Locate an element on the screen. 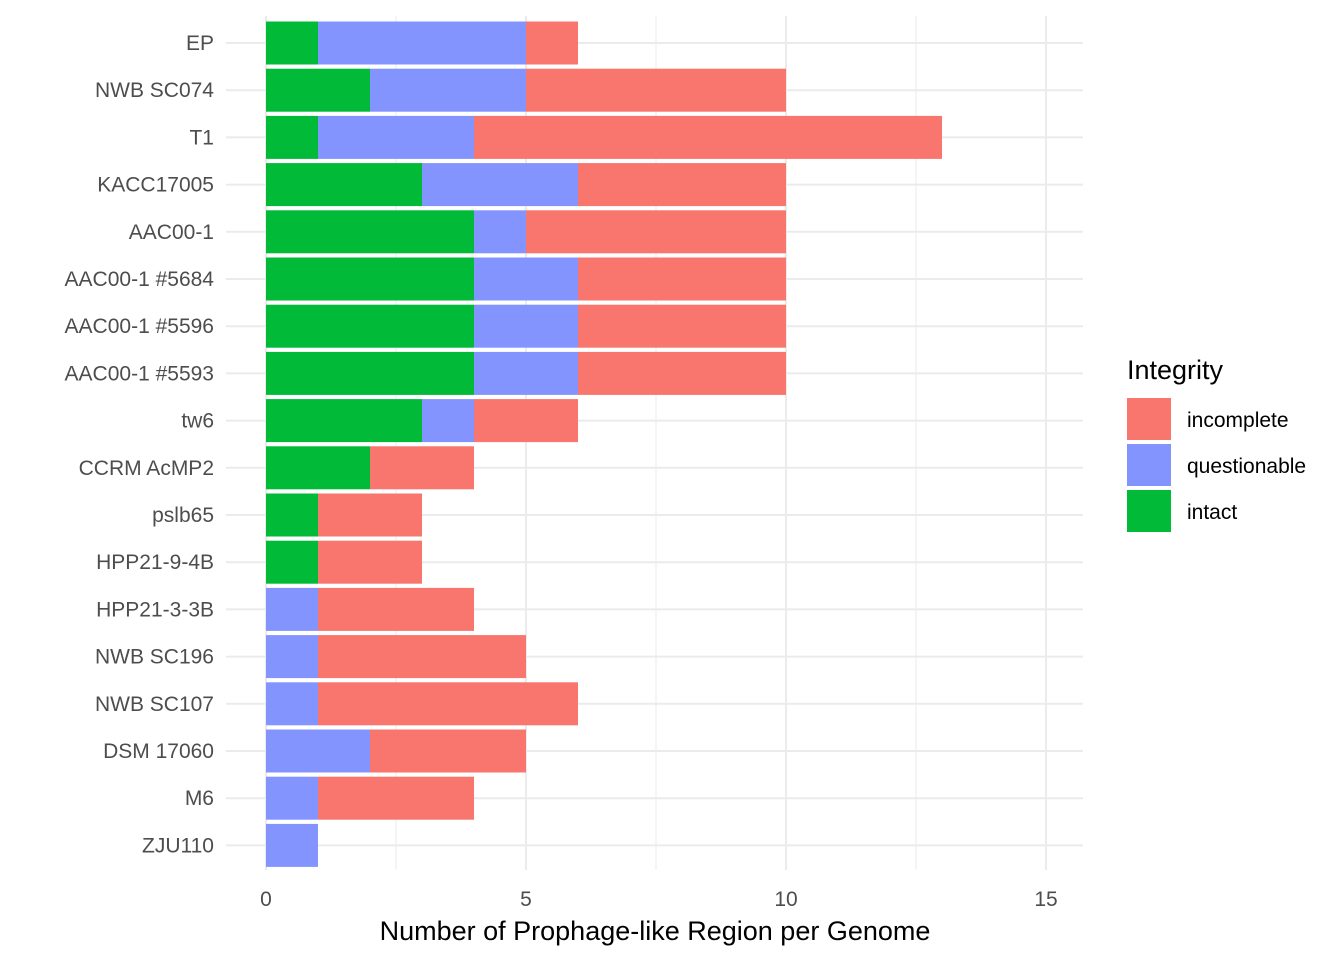  y-tick-label: AAC00-1 #5684 is located at coordinates (140, 279).